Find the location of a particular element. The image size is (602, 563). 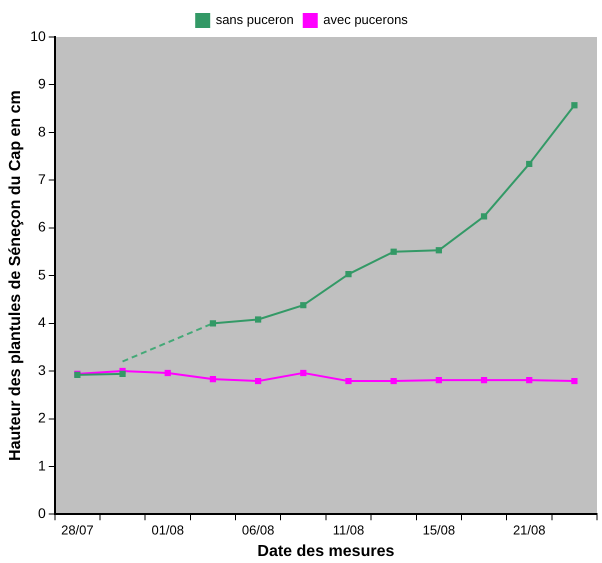

y-tick-label: 0 is located at coordinates (42, 513).